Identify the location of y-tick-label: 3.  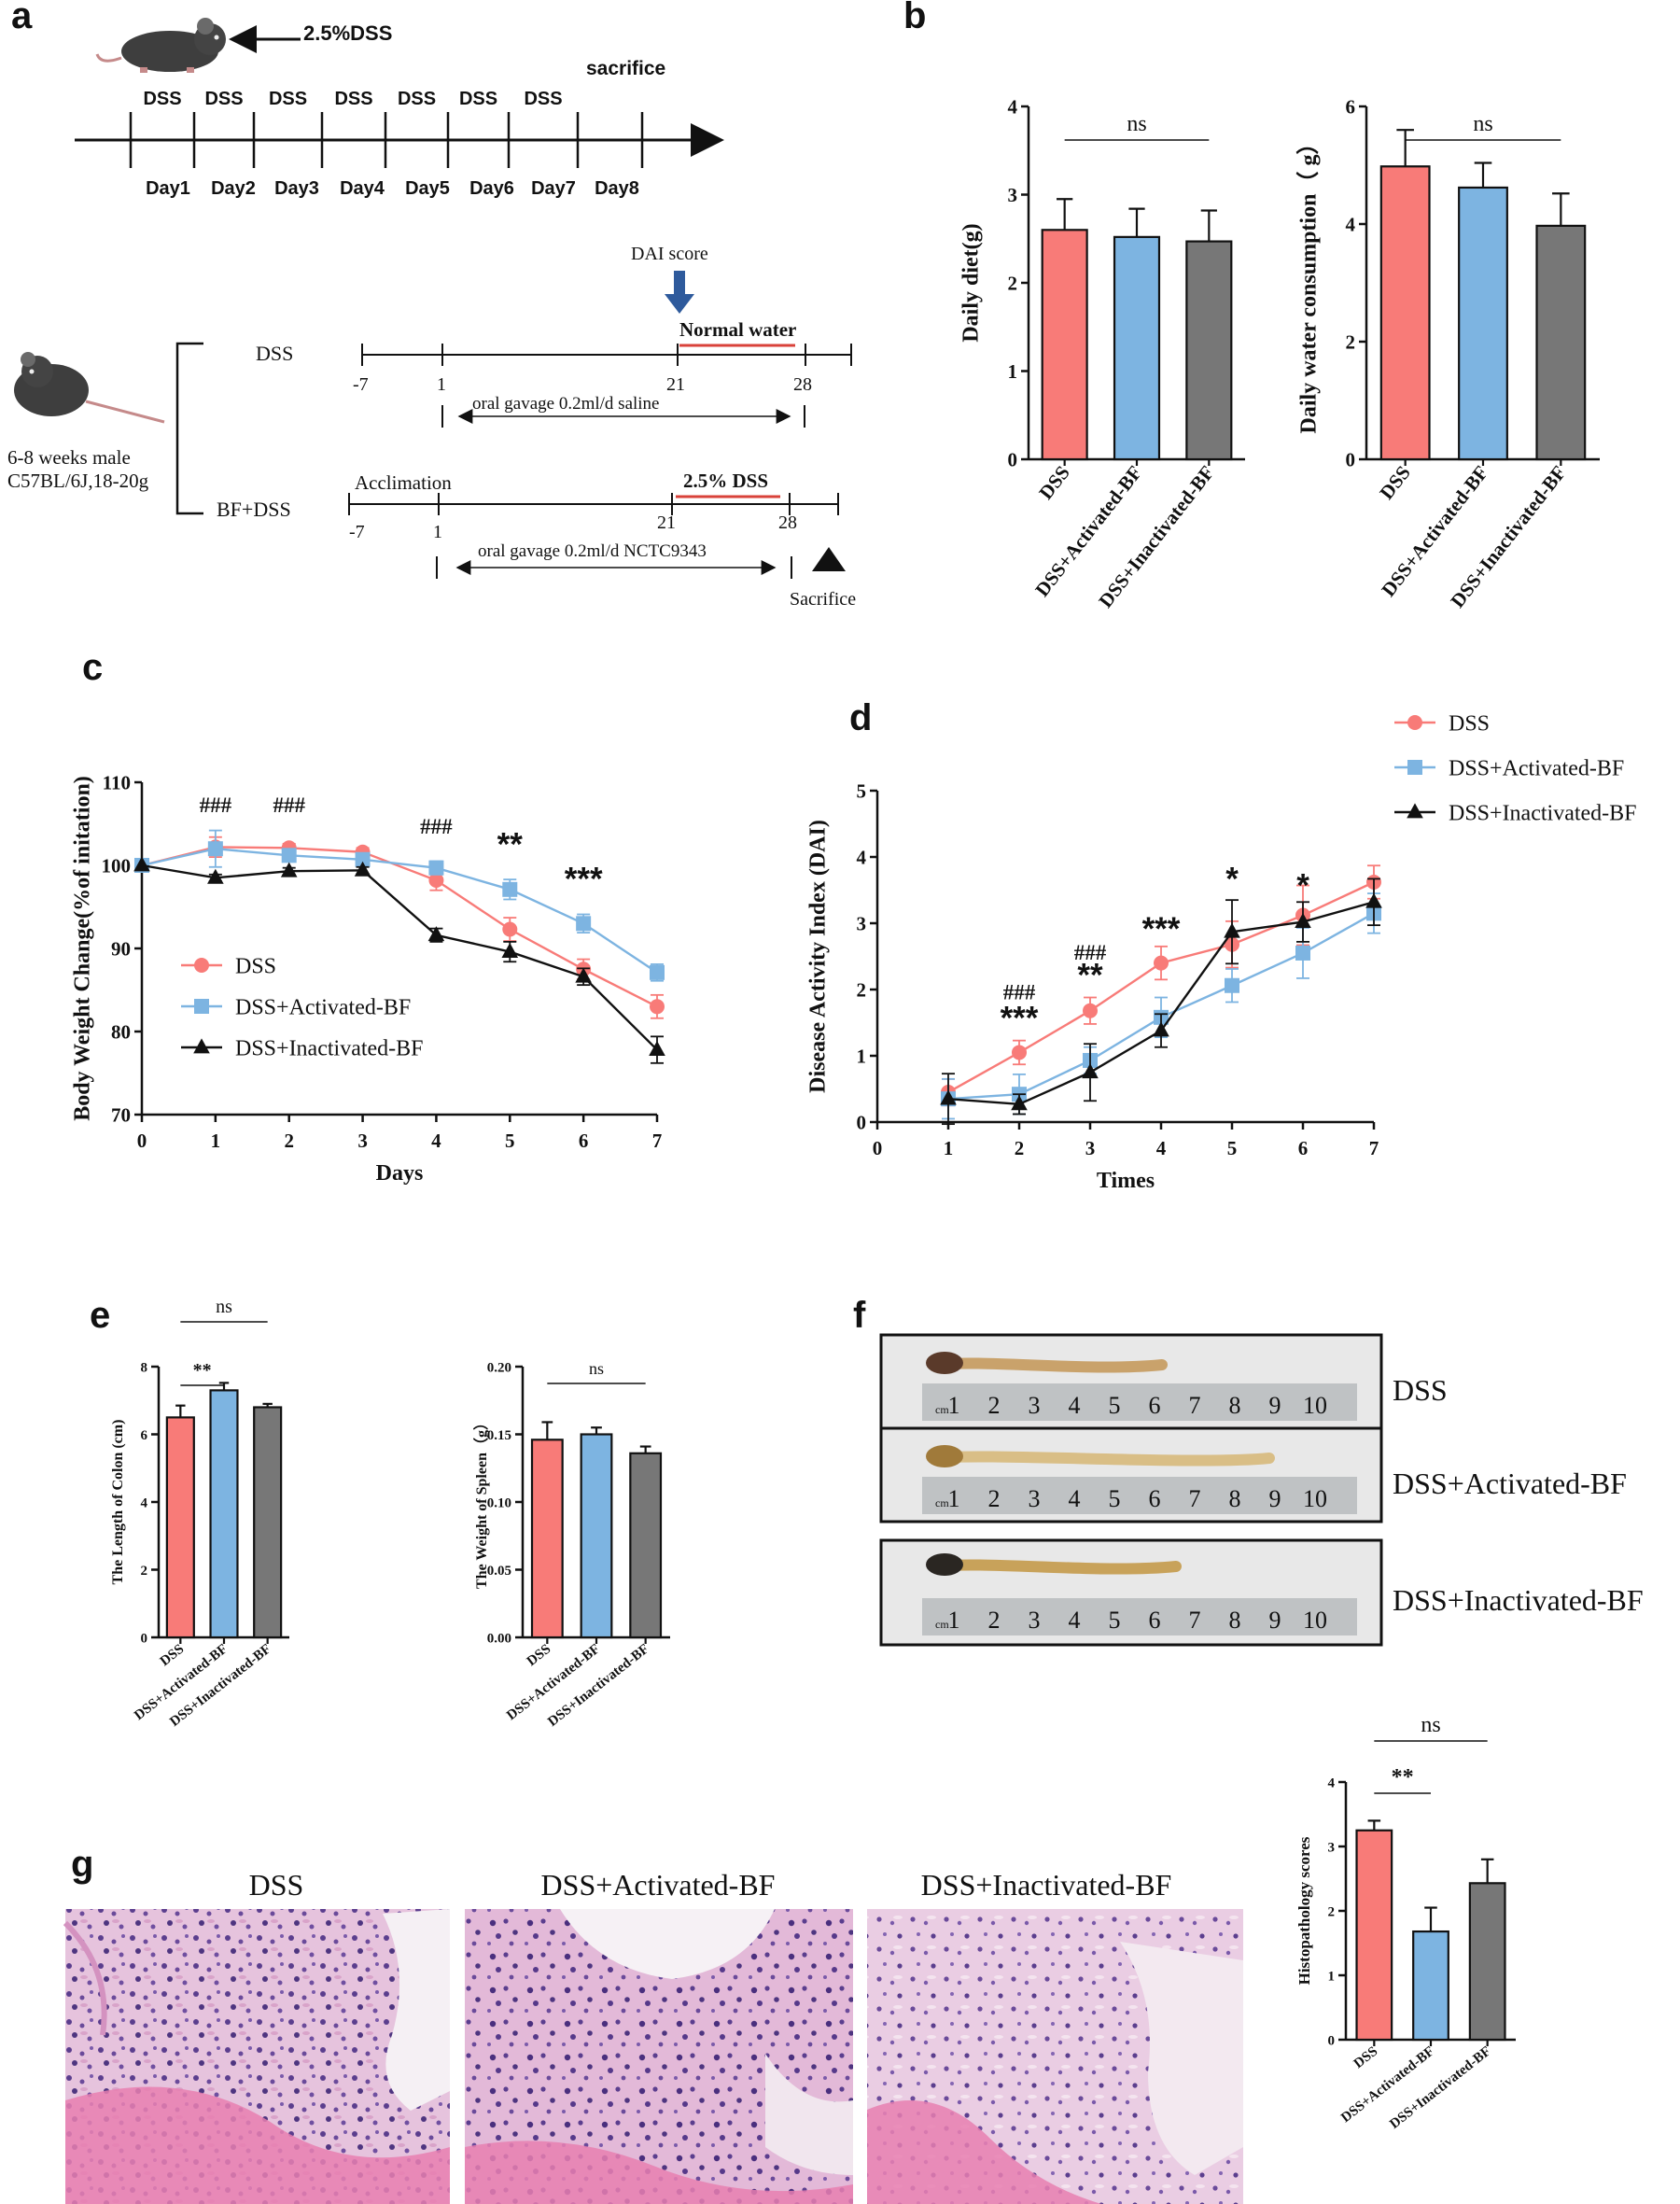
(1332, 1847).